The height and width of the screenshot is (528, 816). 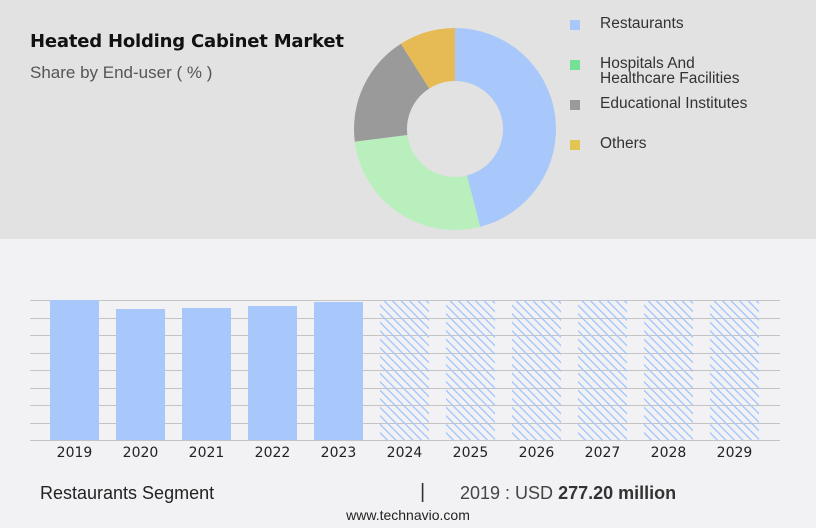 What do you see at coordinates (505, 127) in the screenshot?
I see `donut-segment-restaurants` at bounding box center [505, 127].